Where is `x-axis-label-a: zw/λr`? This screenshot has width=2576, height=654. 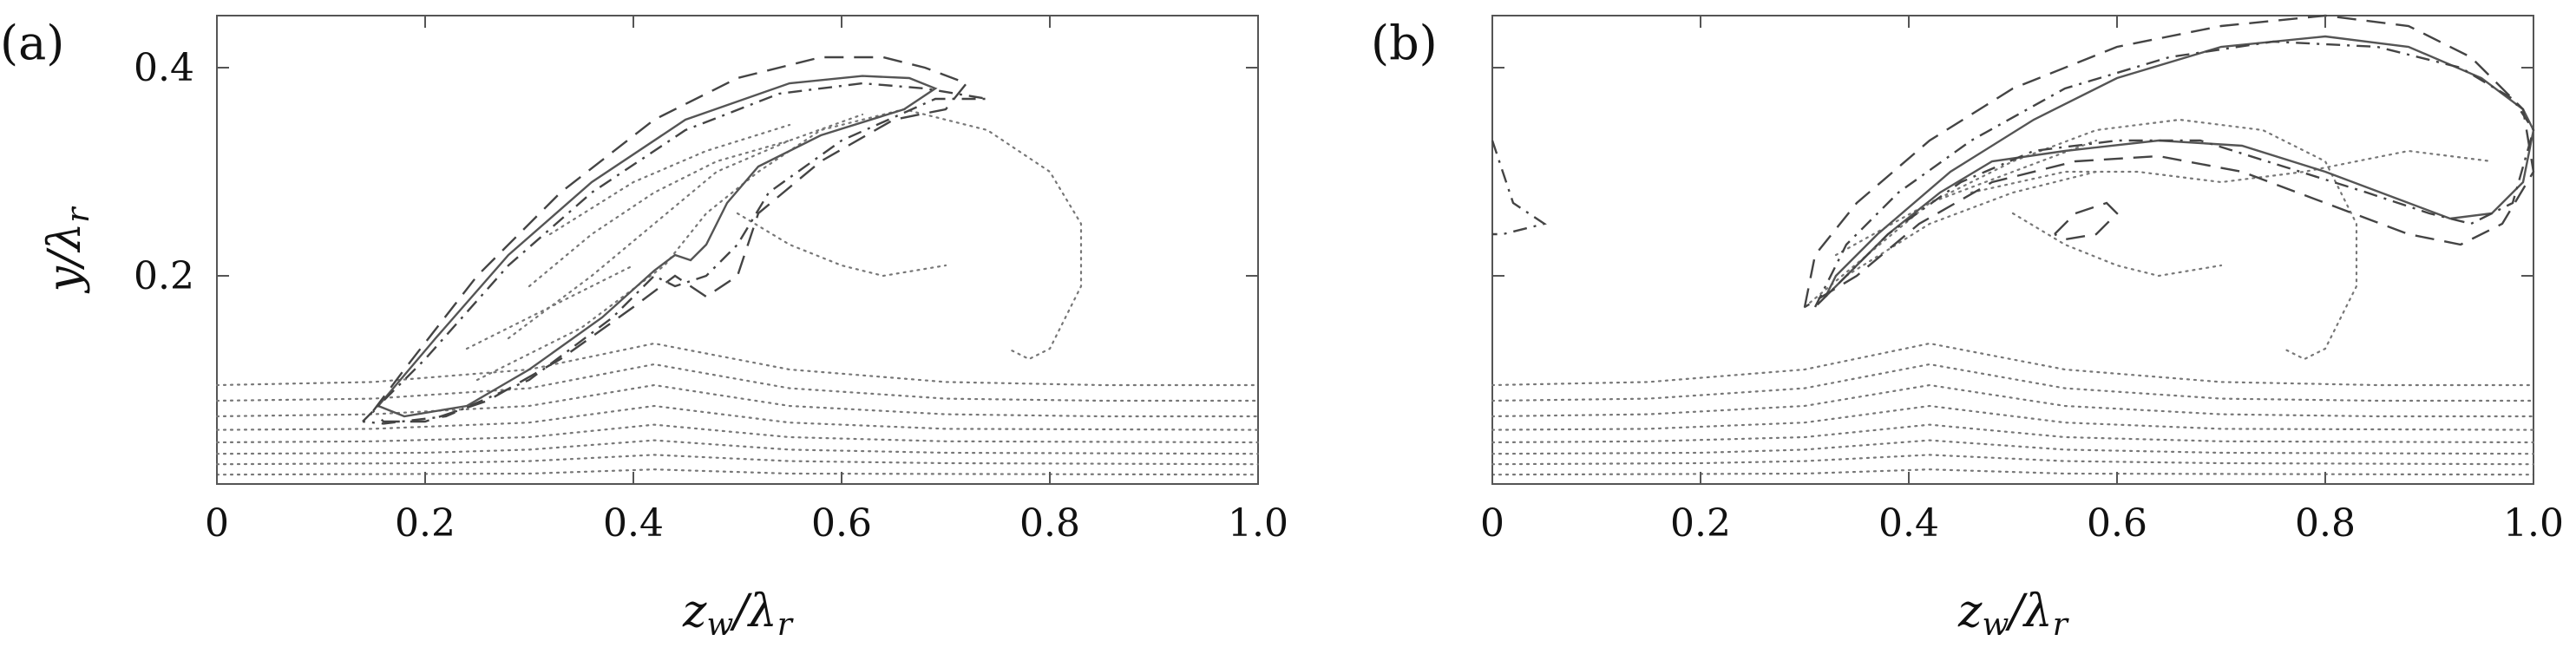
x-axis-label-a: zw/λr is located at coordinates (738, 614).